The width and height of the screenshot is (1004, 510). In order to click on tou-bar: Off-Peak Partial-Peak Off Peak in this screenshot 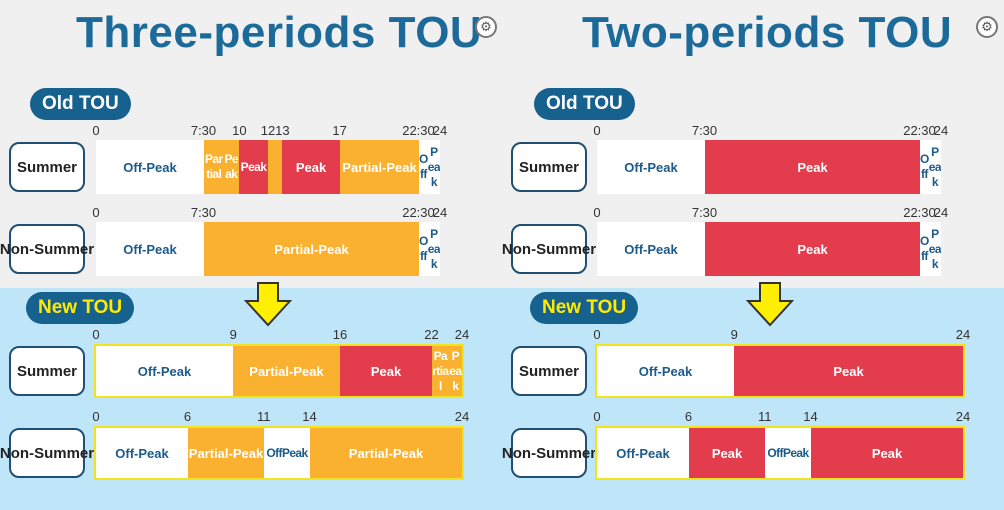, I will do `click(268, 249)`.